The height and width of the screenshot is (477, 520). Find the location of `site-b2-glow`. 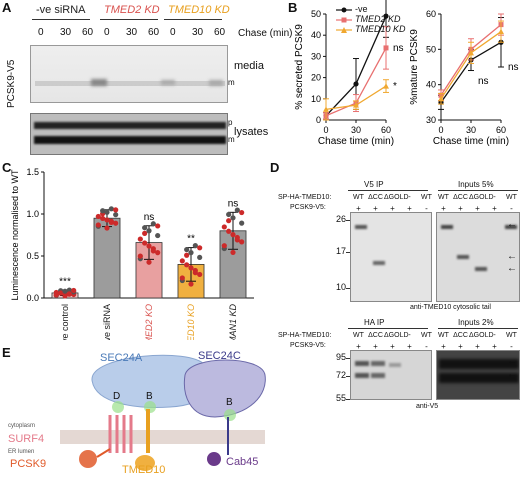

site-b2-glow is located at coordinates (230, 415).